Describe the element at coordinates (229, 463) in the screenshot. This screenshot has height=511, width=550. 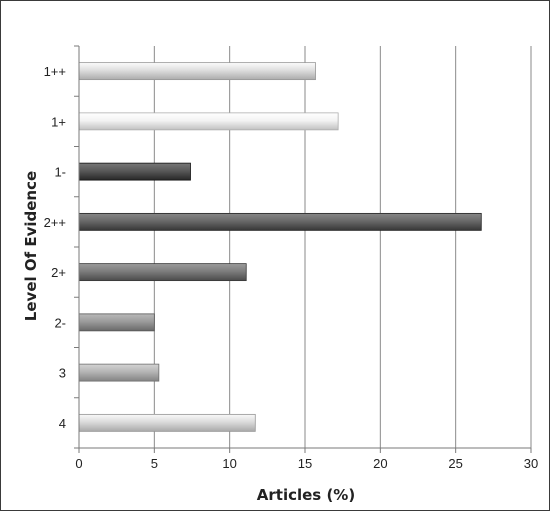
I see `x-tick-label-10: 10` at that location.